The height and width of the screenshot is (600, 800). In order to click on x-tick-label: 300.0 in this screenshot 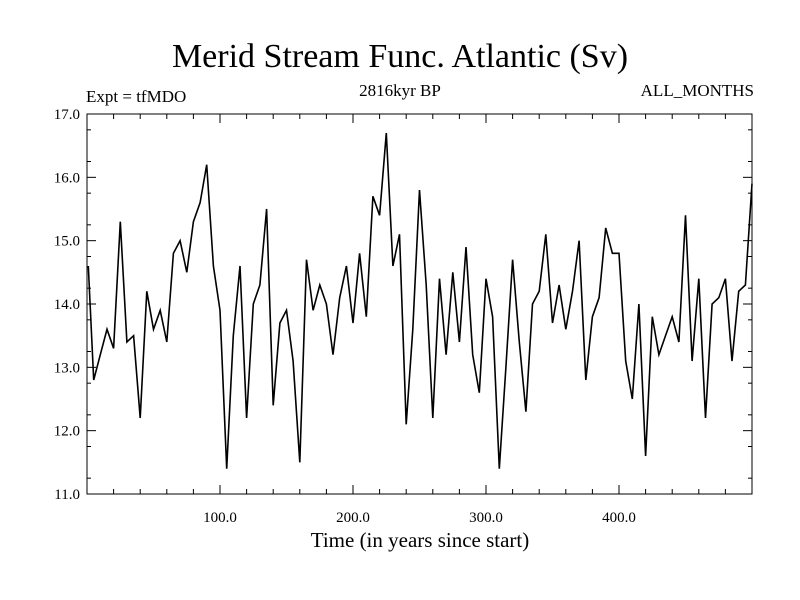, I will do `click(486, 518)`.